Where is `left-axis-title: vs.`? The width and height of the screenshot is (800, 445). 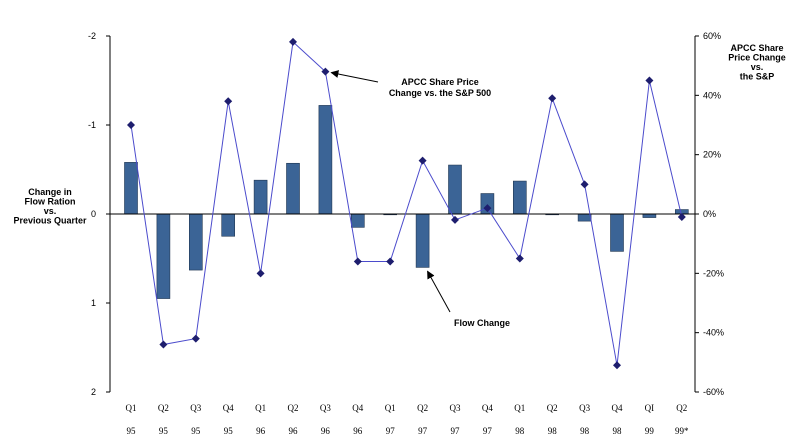
left-axis-title: vs. is located at coordinates (50, 211).